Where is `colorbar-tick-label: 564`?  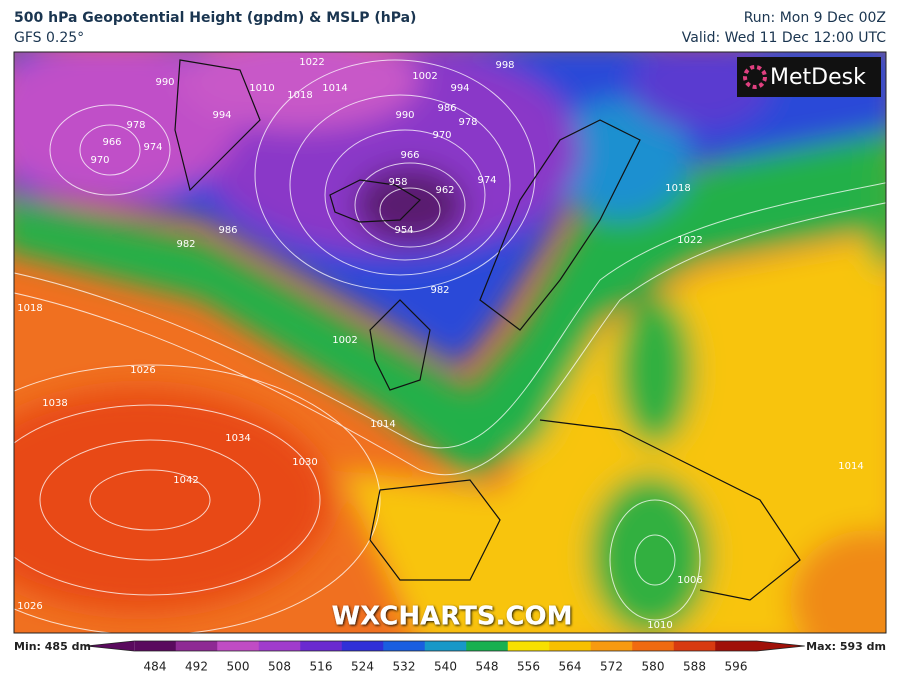 colorbar-tick-label: 564 is located at coordinates (570, 667).